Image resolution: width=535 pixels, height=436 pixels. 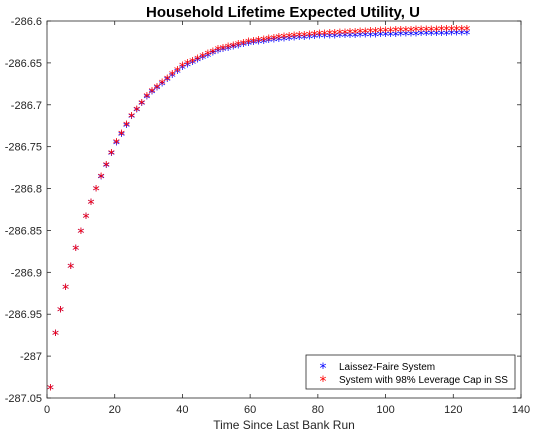 What do you see at coordinates (521, 410) in the screenshot?
I see `x-tick-label: 140` at bounding box center [521, 410].